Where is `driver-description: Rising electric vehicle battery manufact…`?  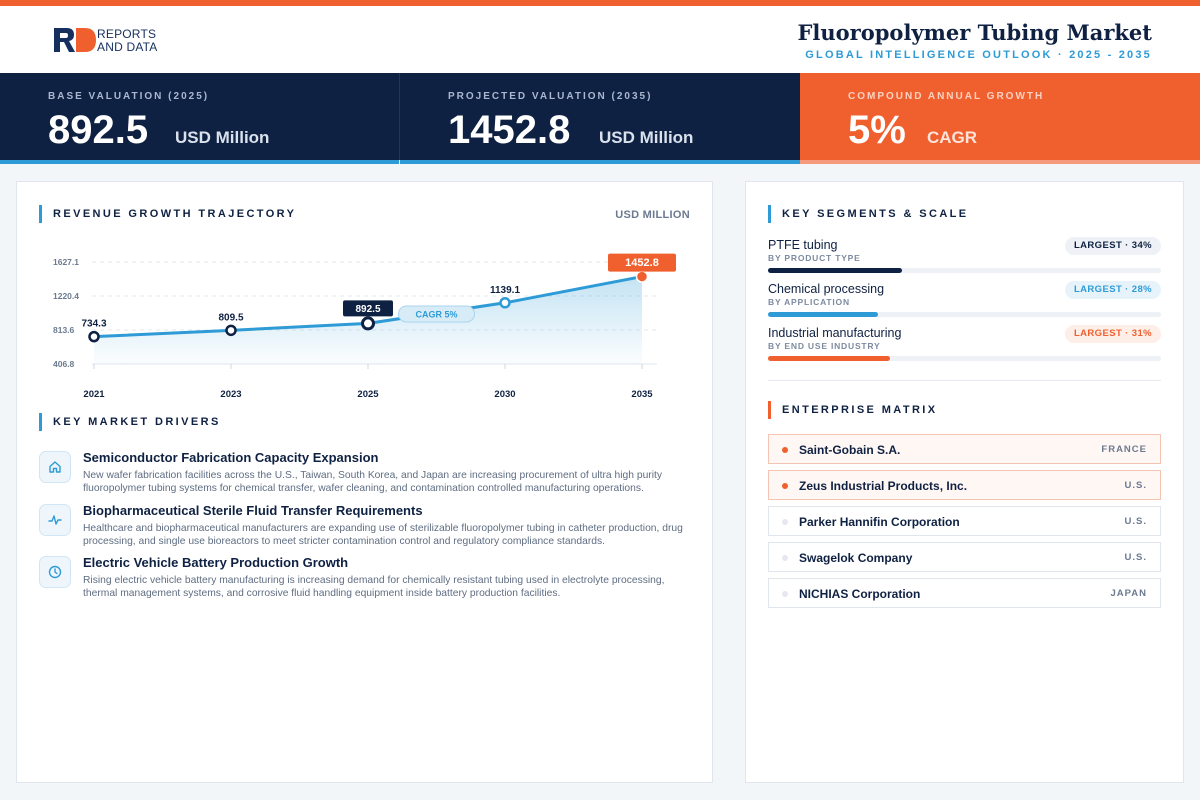
driver-description: Rising electric vehicle battery manufact… is located at coordinates (374, 587).